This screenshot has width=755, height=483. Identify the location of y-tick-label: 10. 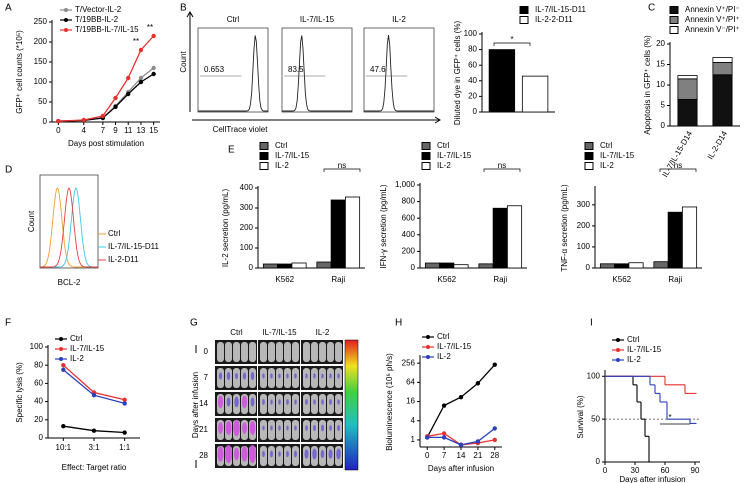
(660, 84).